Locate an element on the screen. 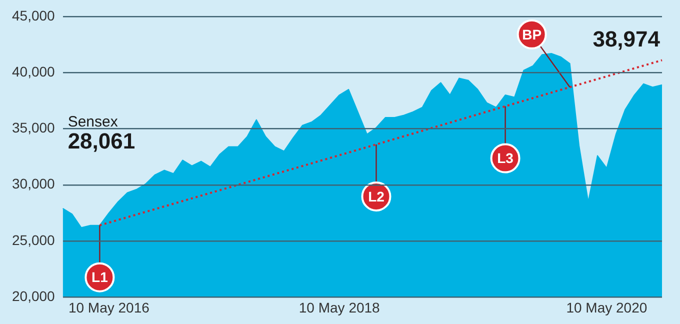  y-tick-label: 40,000 is located at coordinates (34, 71).